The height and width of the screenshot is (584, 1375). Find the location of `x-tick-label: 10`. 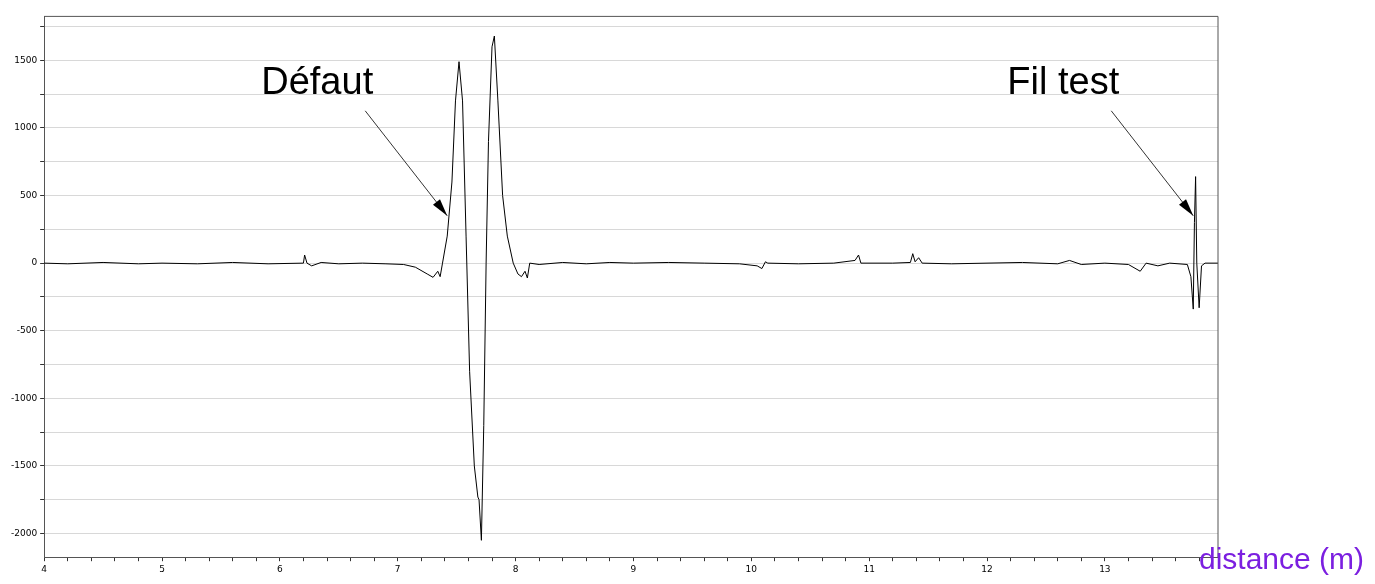

x-tick-label: 10 is located at coordinates (751, 568).